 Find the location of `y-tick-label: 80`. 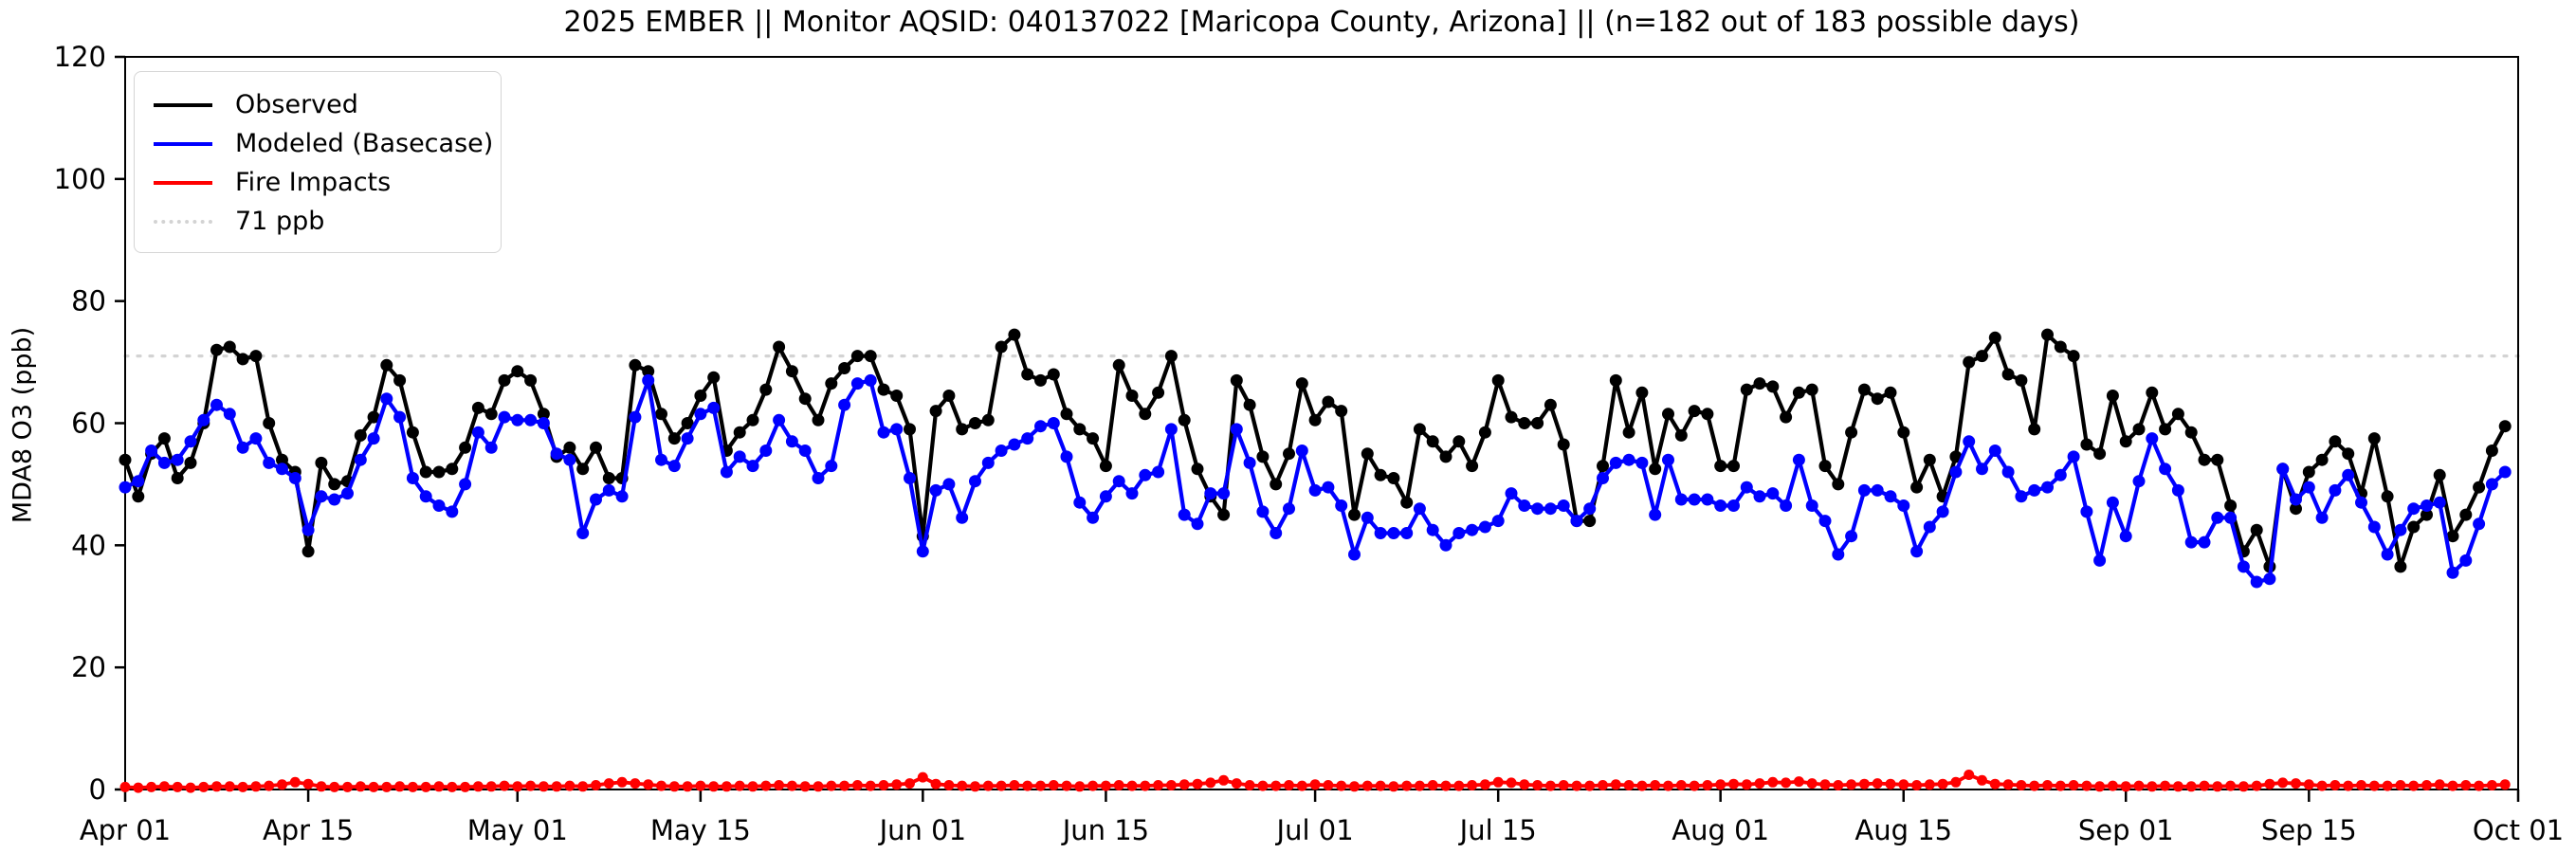

y-tick-label: 80 is located at coordinates (88, 301).